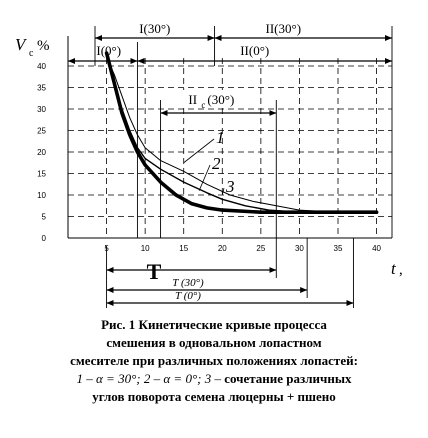 The height and width of the screenshot is (438, 428). Describe the element at coordinates (44, 238) in the screenshot. I see `y-tick-label: 0` at that location.